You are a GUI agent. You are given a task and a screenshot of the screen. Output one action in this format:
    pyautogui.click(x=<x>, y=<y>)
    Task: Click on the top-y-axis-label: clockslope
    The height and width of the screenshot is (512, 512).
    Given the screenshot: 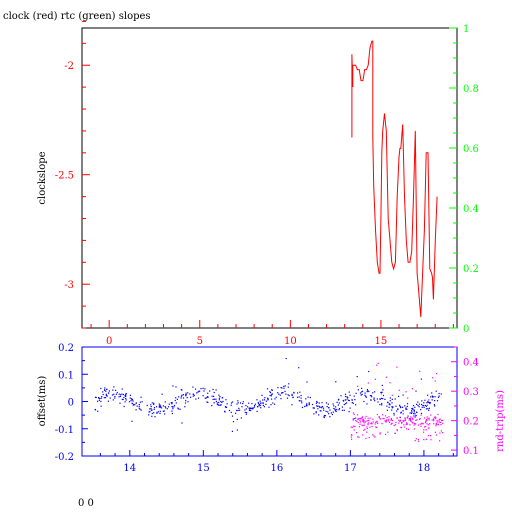 What is the action you would take?
    pyautogui.click(x=42, y=177)
    